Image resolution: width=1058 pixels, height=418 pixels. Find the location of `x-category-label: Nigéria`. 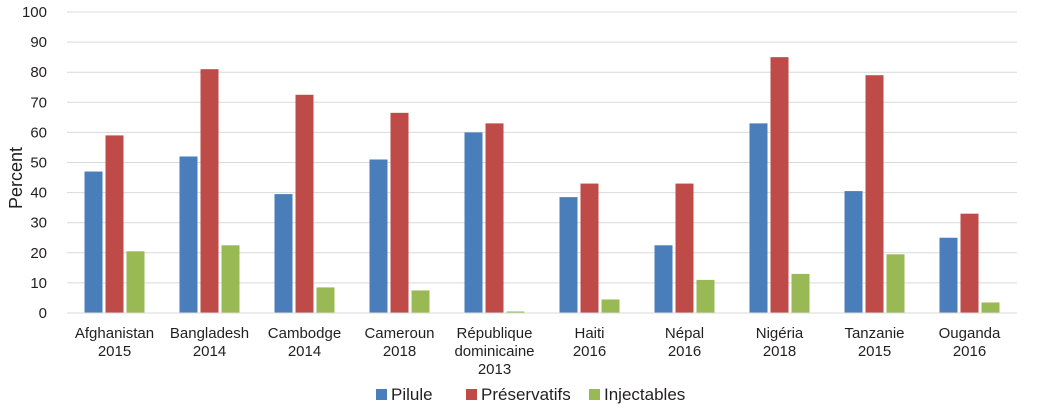

x-category-label: Nigéria is located at coordinates (780, 333).